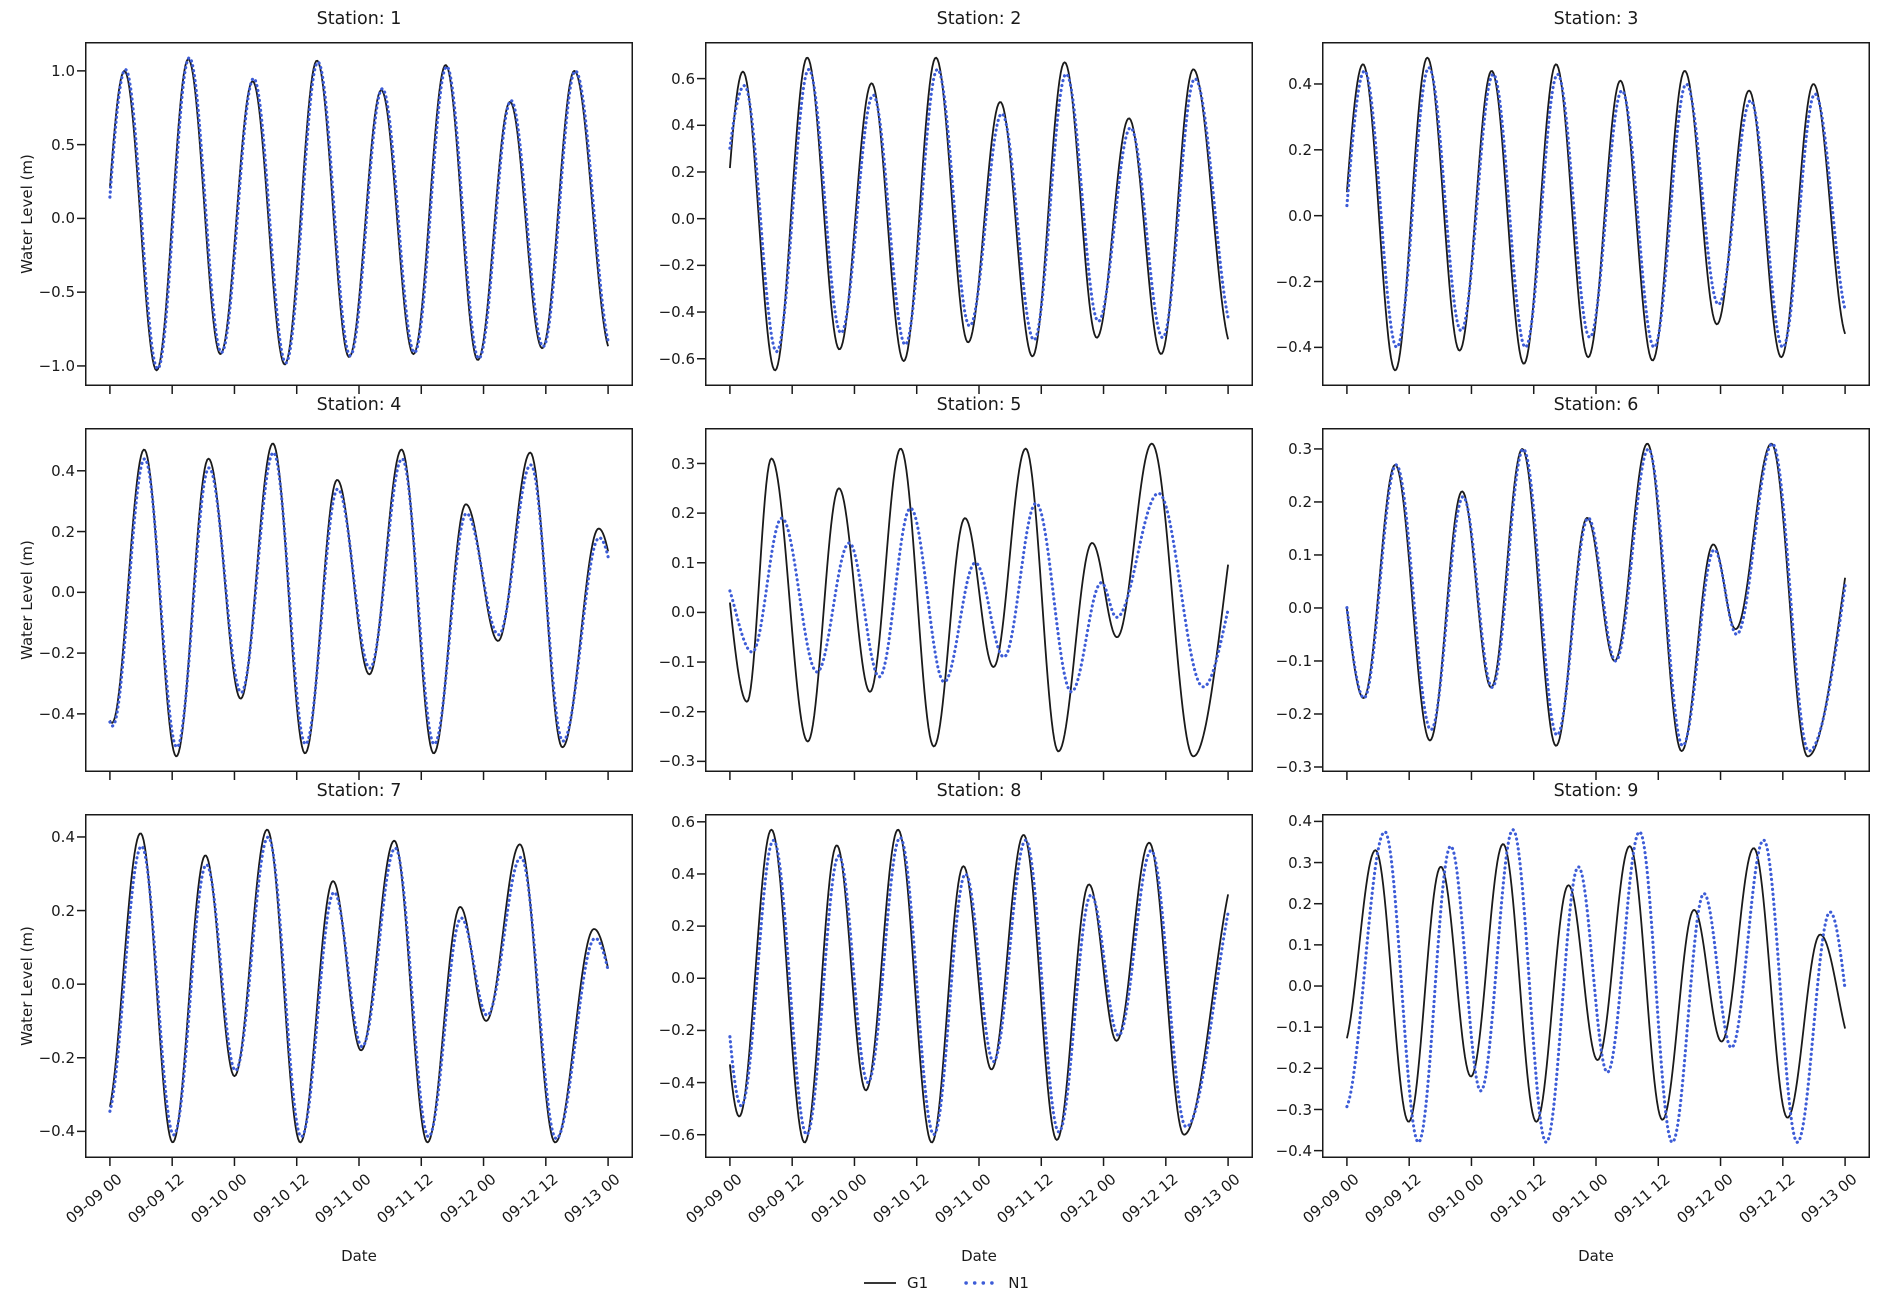 This screenshot has height=1309, width=1892. I want to click on y-axis-label-row1: Water Level (m), so click(27, 214).